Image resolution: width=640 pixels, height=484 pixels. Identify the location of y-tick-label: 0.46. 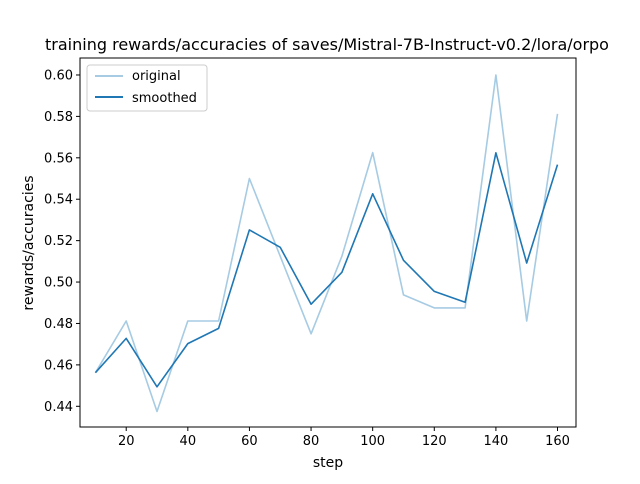
(58, 365).